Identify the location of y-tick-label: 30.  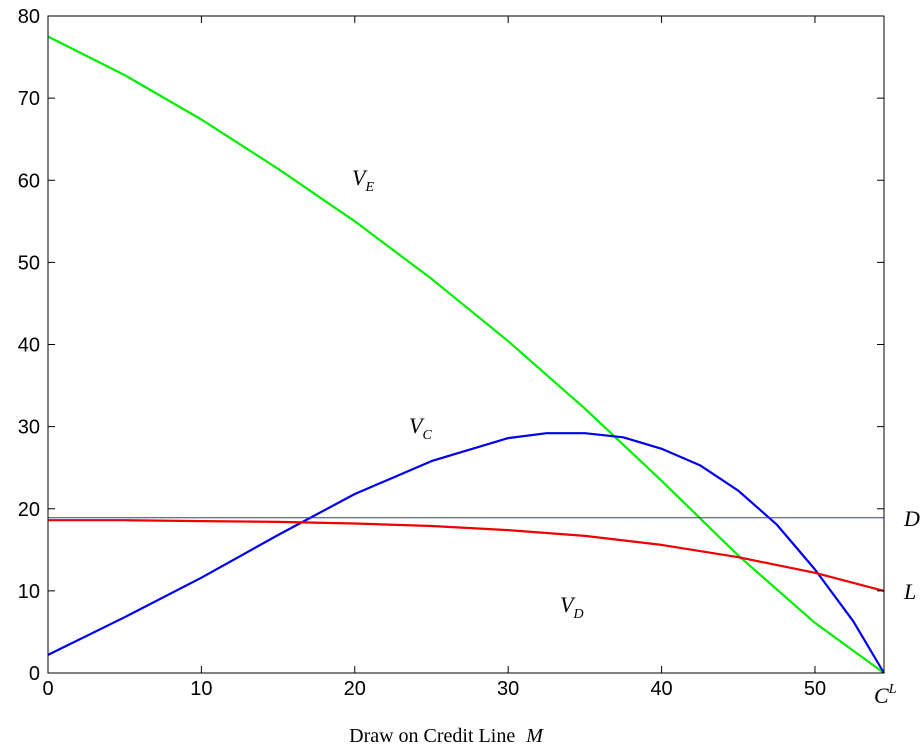
(29, 428).